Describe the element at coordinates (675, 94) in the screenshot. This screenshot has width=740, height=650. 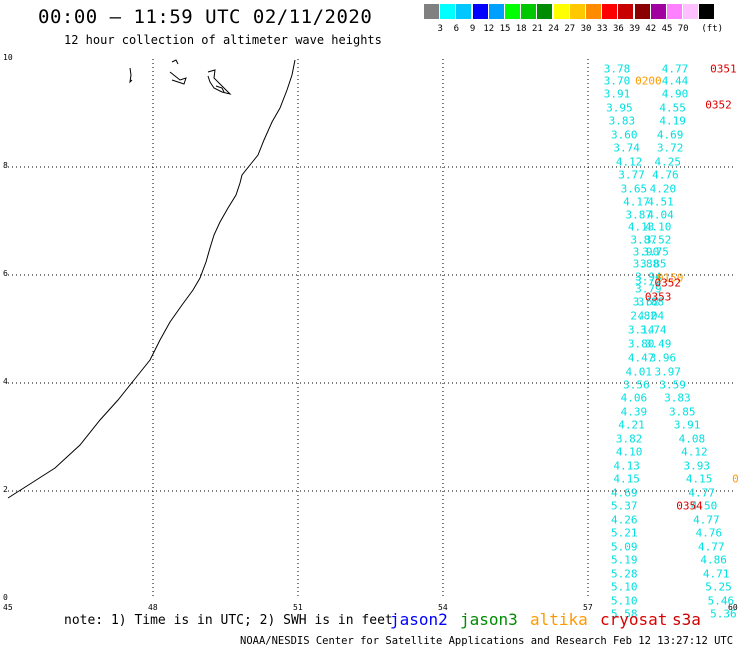
I see `wave-height-label: 4.90` at that location.